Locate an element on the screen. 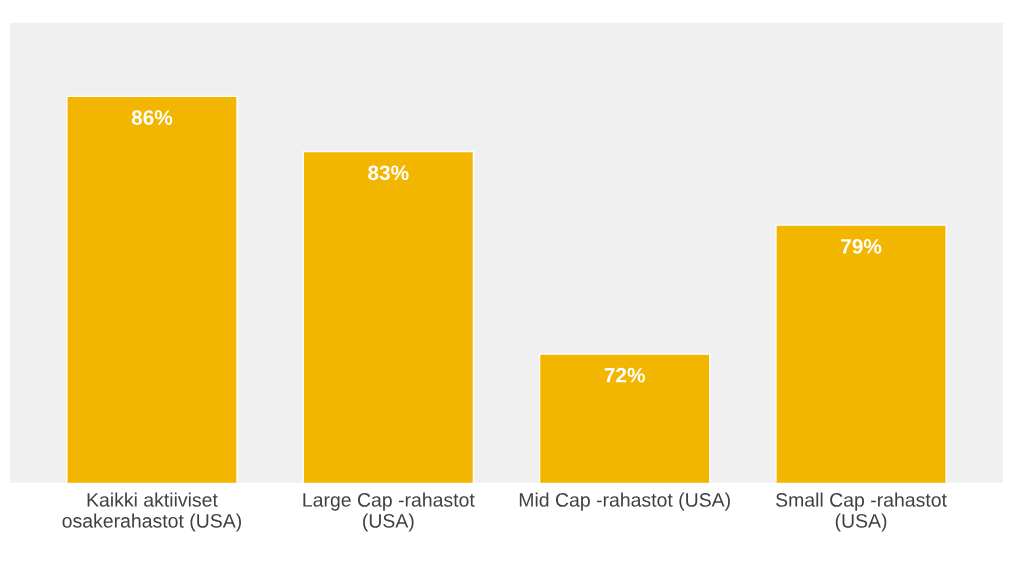  data-label: 83% is located at coordinates (388, 173).